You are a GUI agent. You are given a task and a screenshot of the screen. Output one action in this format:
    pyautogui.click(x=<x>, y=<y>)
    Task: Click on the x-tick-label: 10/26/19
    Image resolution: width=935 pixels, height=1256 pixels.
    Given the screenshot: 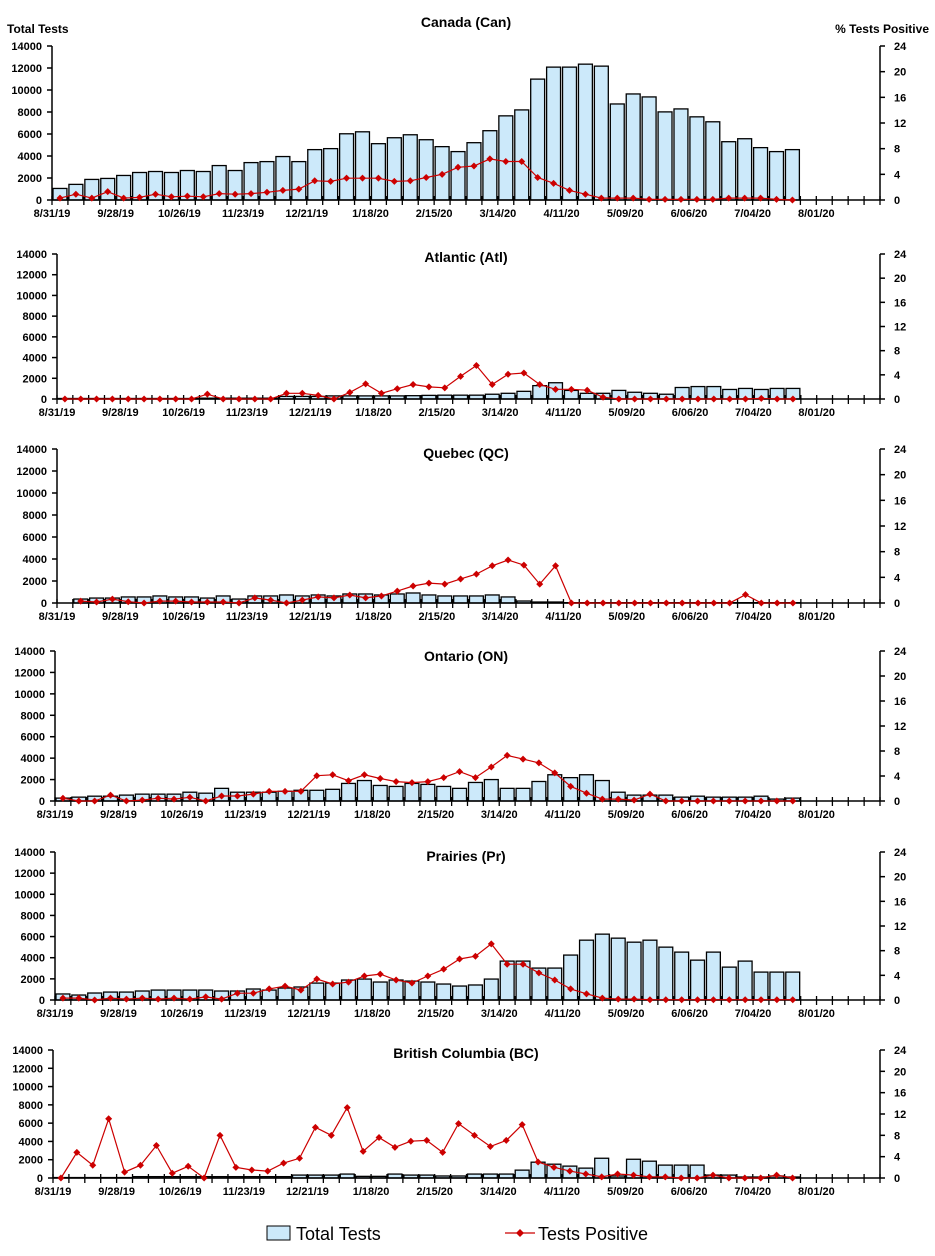 What is the action you would take?
    pyautogui.click(x=182, y=815)
    